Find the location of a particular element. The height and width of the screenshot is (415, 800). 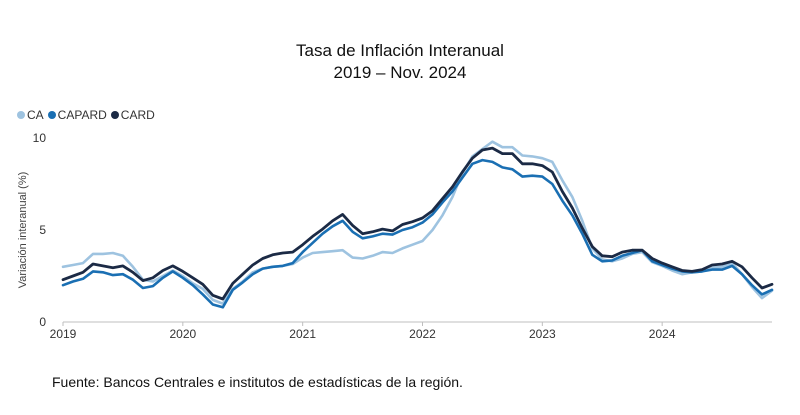

y-axis-label-group: Variación interanual (%) is located at coordinates (23, 230).